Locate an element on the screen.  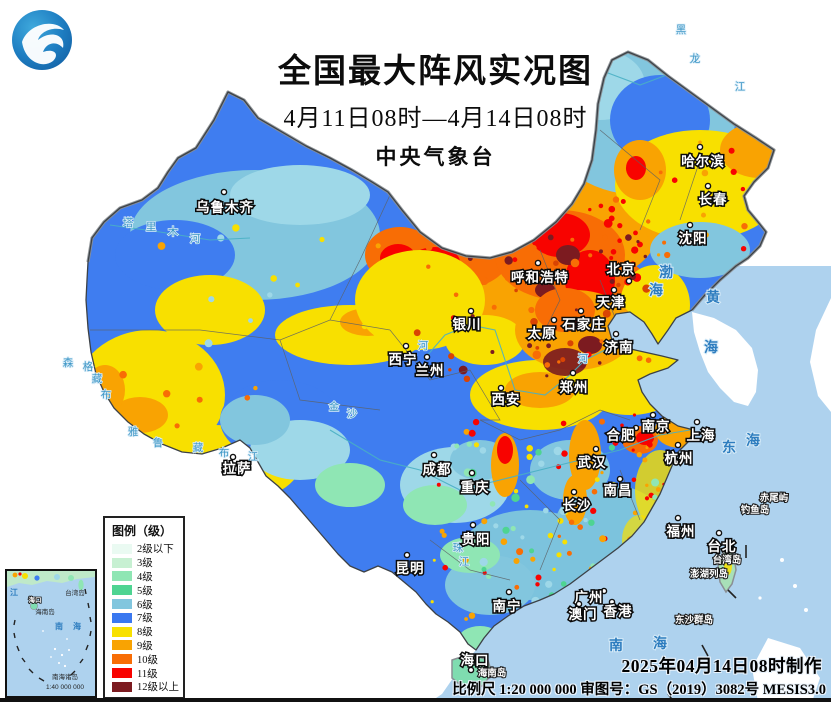
inset-label: 江 is located at coordinates (14, 592).